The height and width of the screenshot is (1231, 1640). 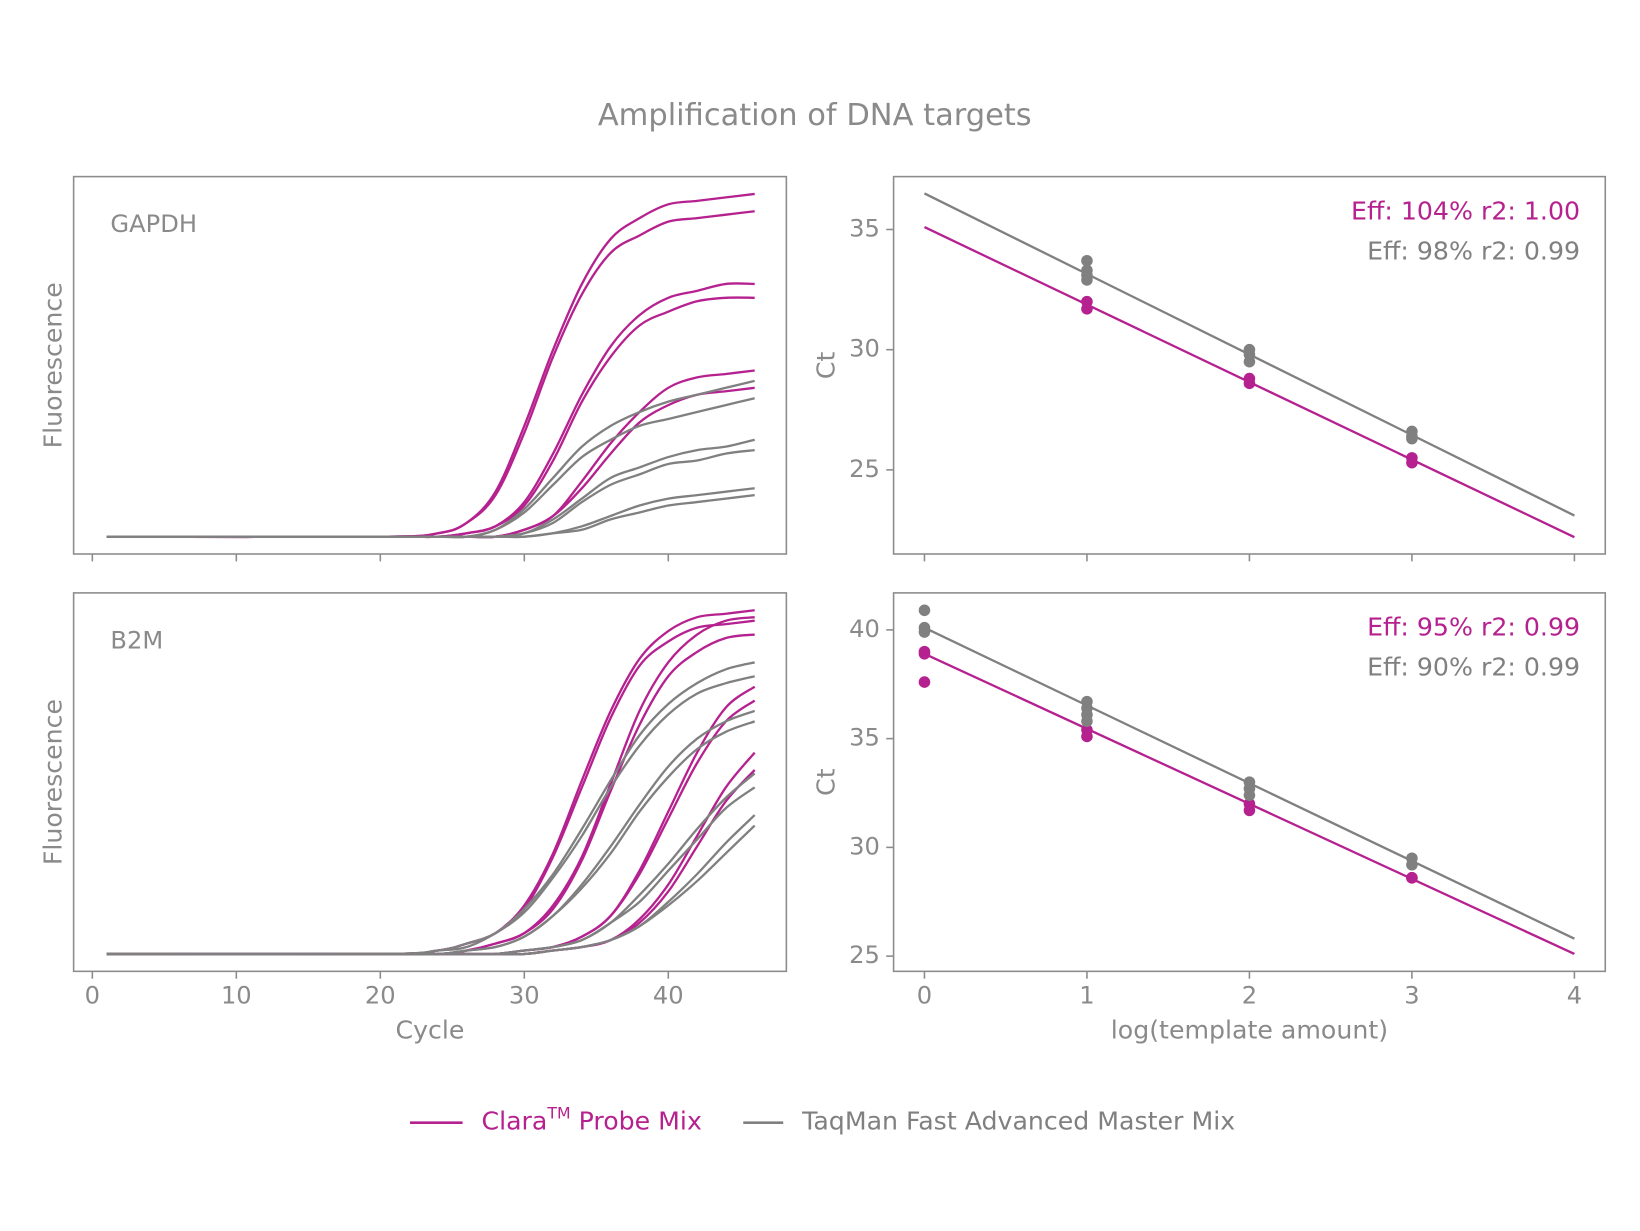 I want to click on fit-annotation: Eff: 90% r2: 0.99, so click(x=1473, y=667).